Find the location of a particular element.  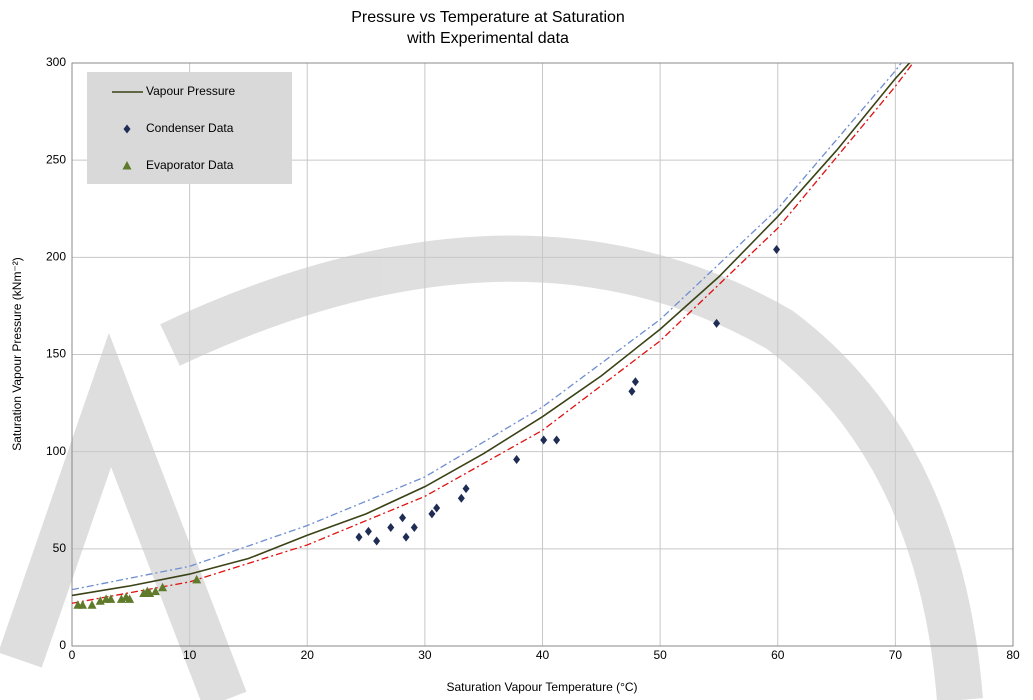

y-tick-label: 50 is located at coordinates (60, 548).